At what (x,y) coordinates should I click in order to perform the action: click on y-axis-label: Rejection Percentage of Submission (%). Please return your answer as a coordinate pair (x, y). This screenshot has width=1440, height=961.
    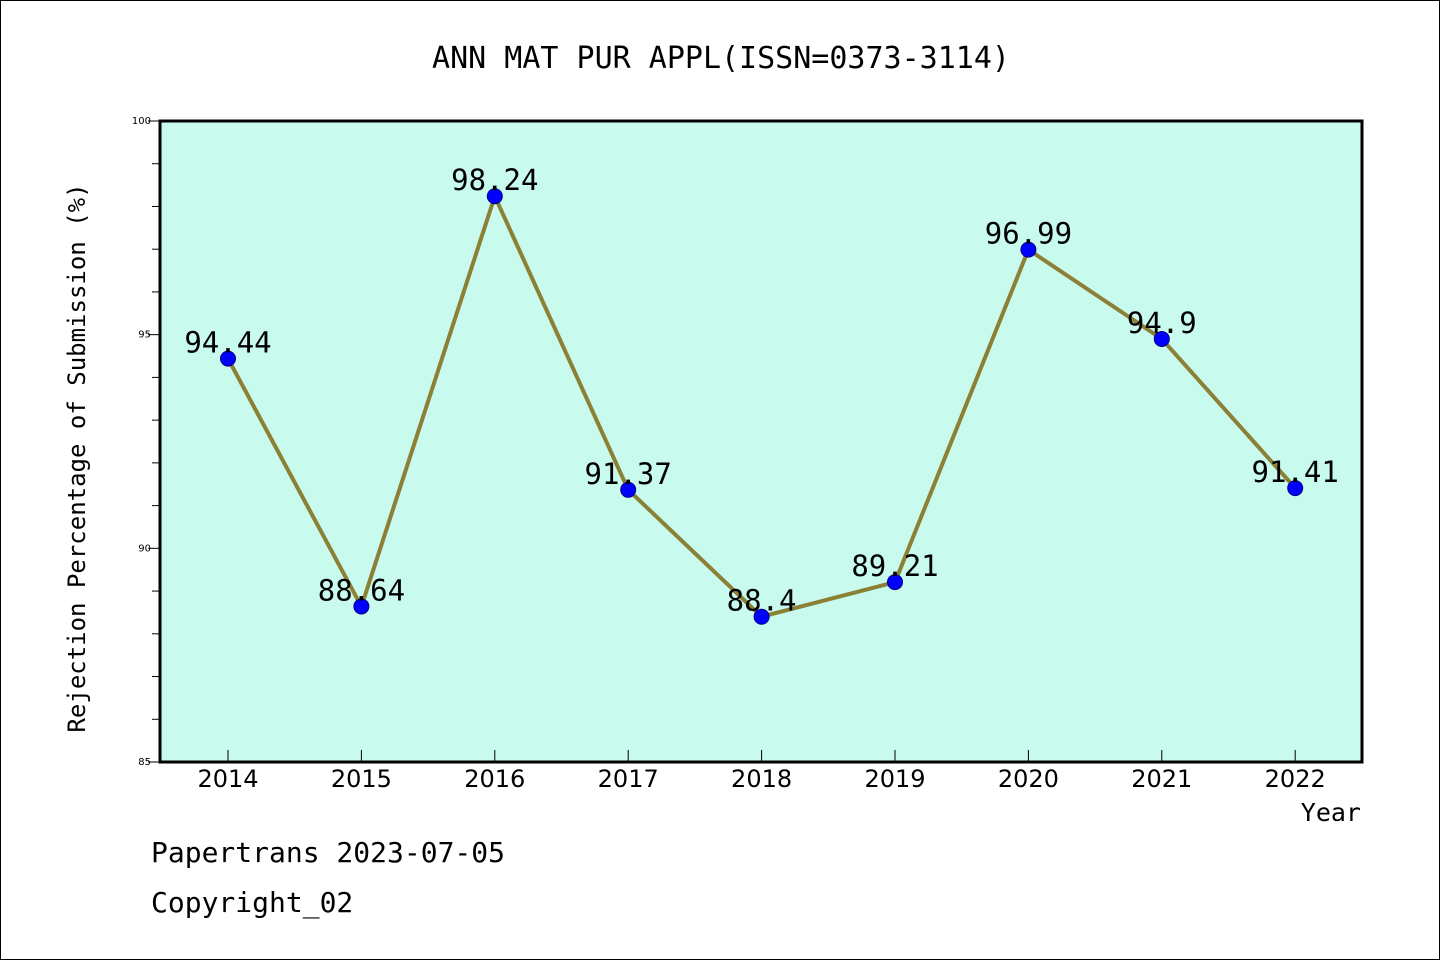
    Looking at the image, I should click on (77, 457).